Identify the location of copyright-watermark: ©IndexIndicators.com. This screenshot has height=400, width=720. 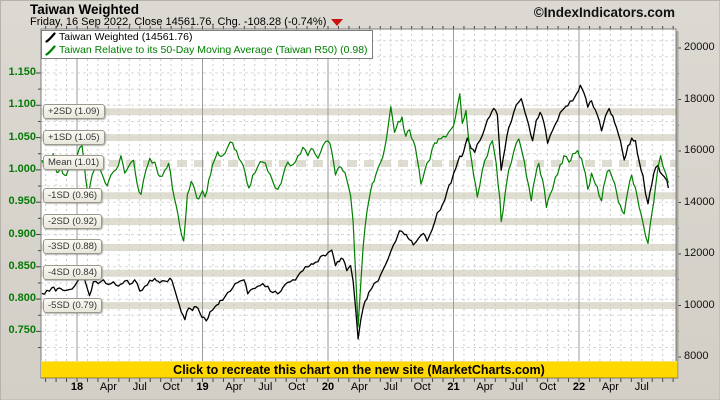
(604, 12).